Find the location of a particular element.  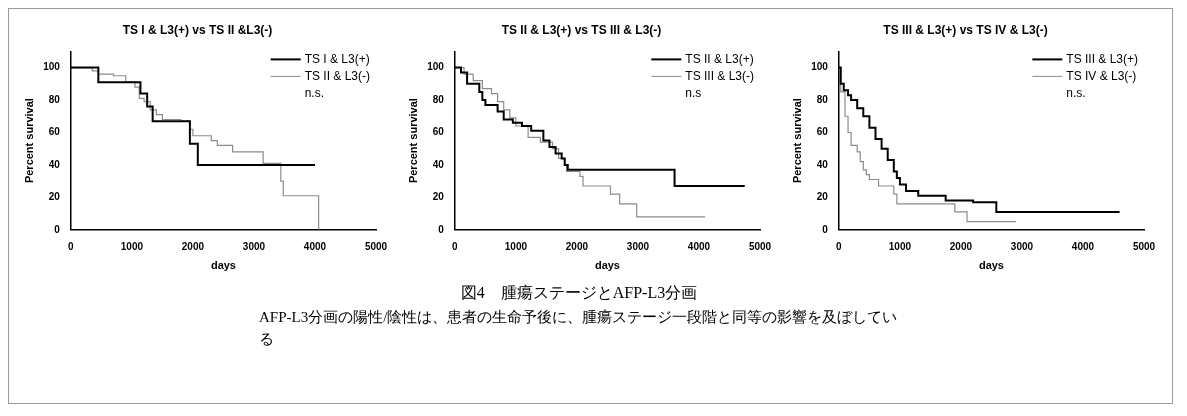

legend-label: TS IV & L3(-) is located at coordinates (1101, 75).